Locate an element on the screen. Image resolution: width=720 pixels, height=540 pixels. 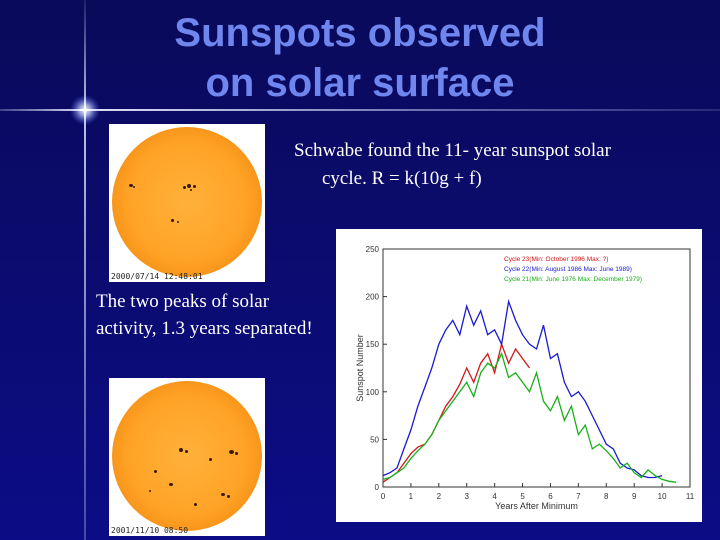
sun-image-top: 2000/07/14 12:48:01 is located at coordinates (187, 203).